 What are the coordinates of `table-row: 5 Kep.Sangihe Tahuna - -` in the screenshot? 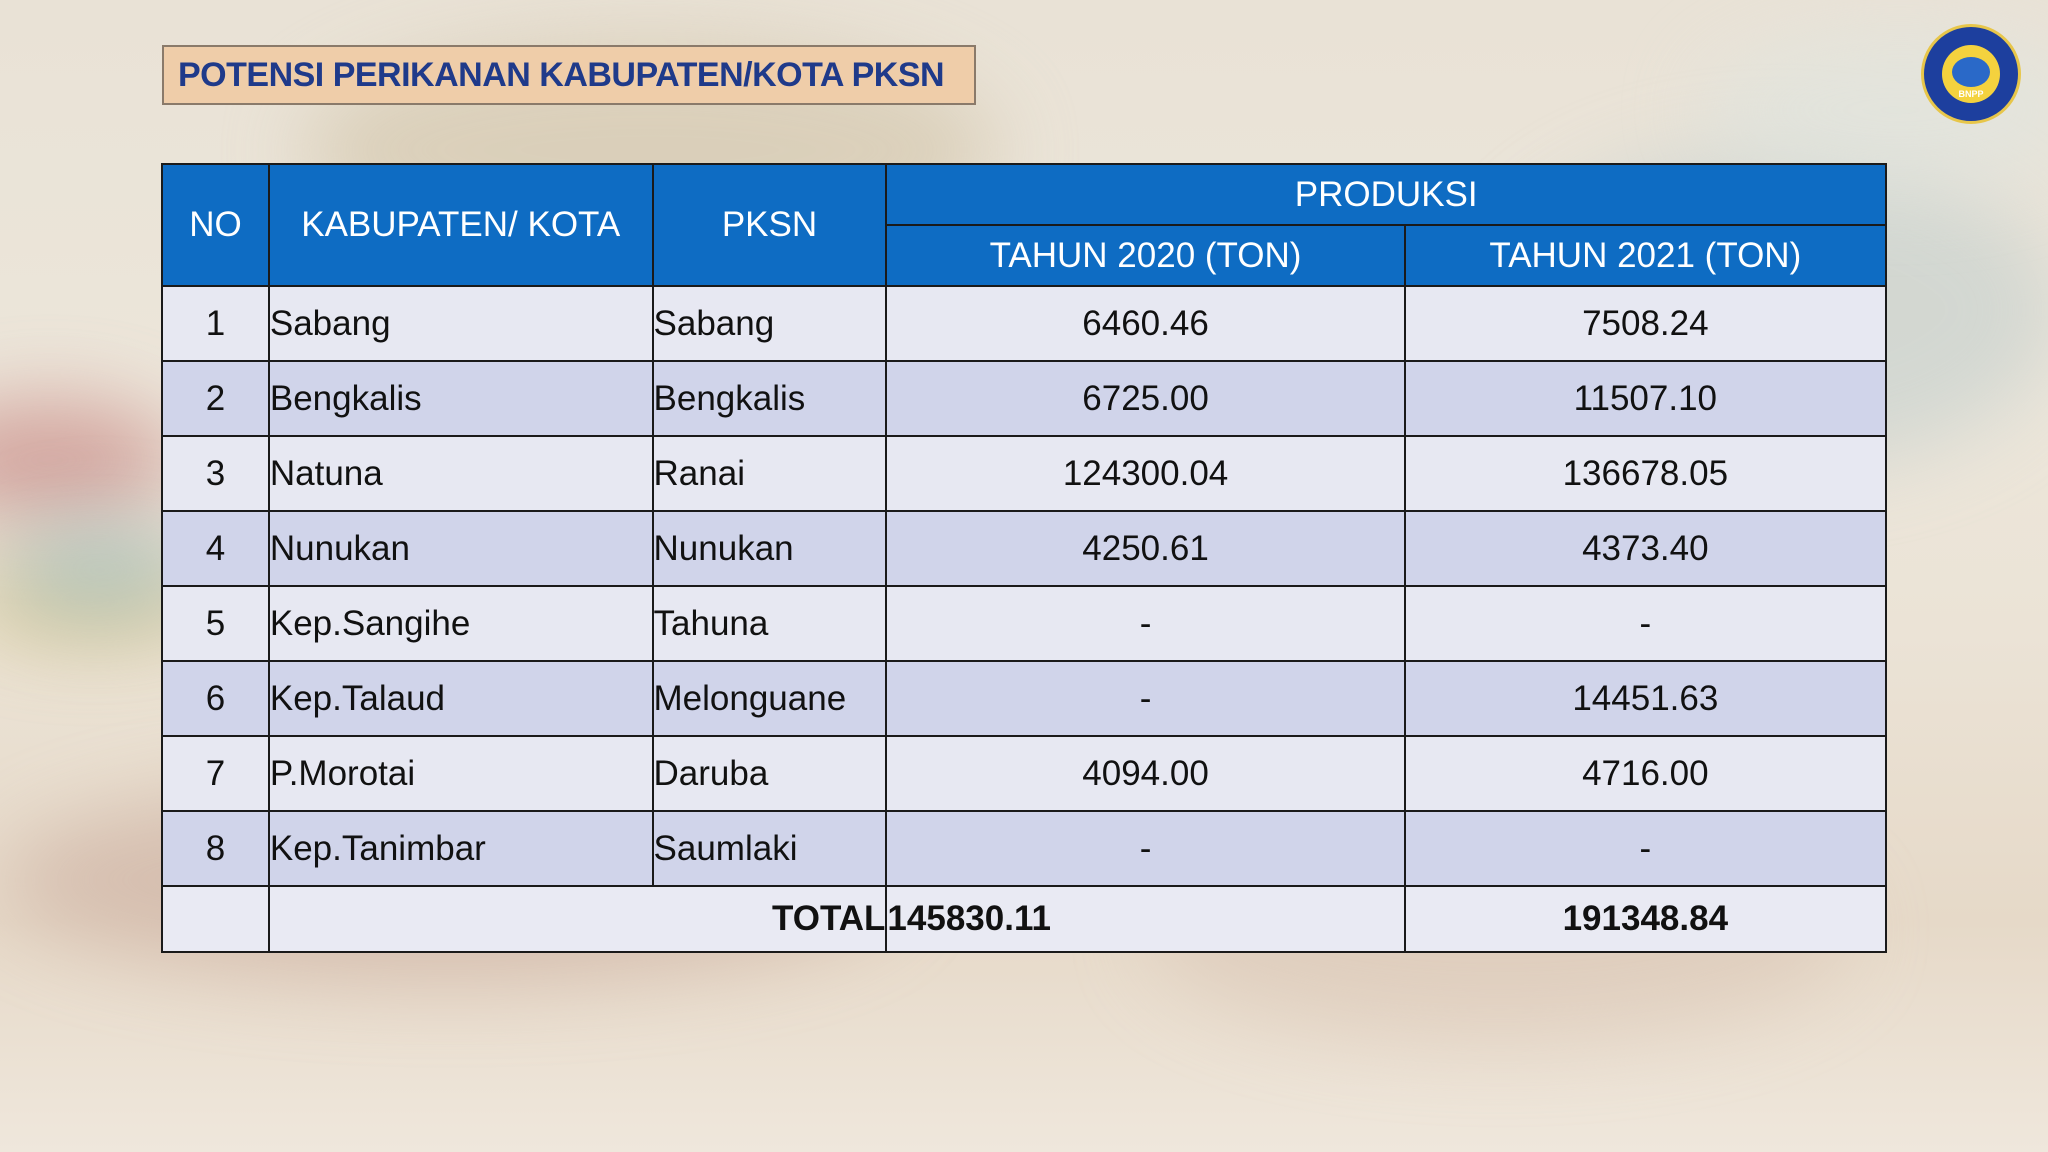 It's located at (1024, 623).